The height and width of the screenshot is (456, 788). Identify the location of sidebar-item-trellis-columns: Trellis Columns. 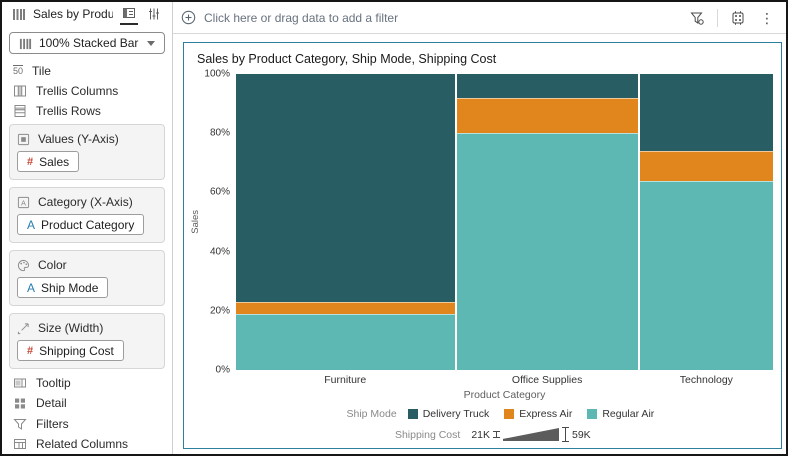
(87, 91).